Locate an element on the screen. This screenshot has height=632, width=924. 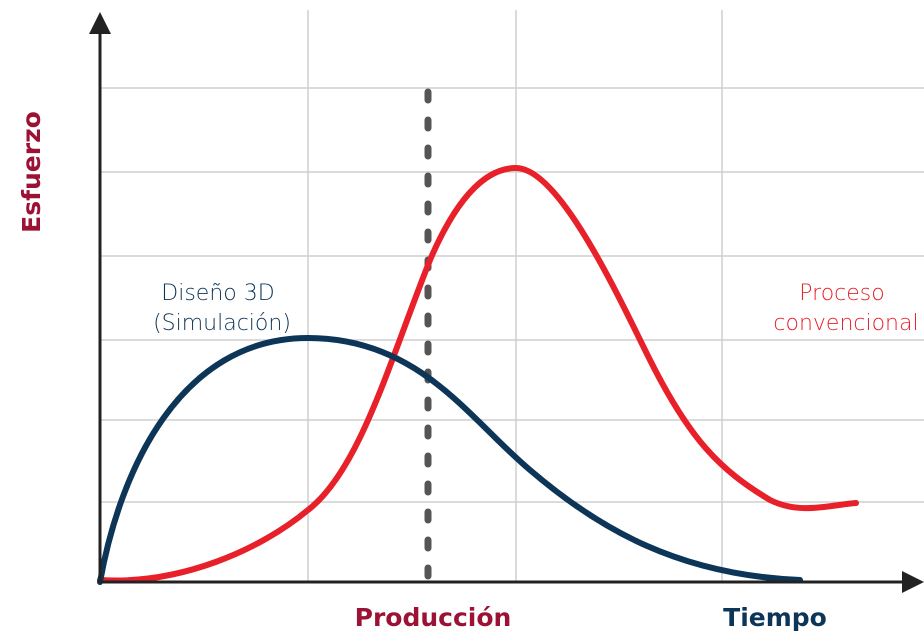
curve-label: convencional is located at coordinates (845, 323).